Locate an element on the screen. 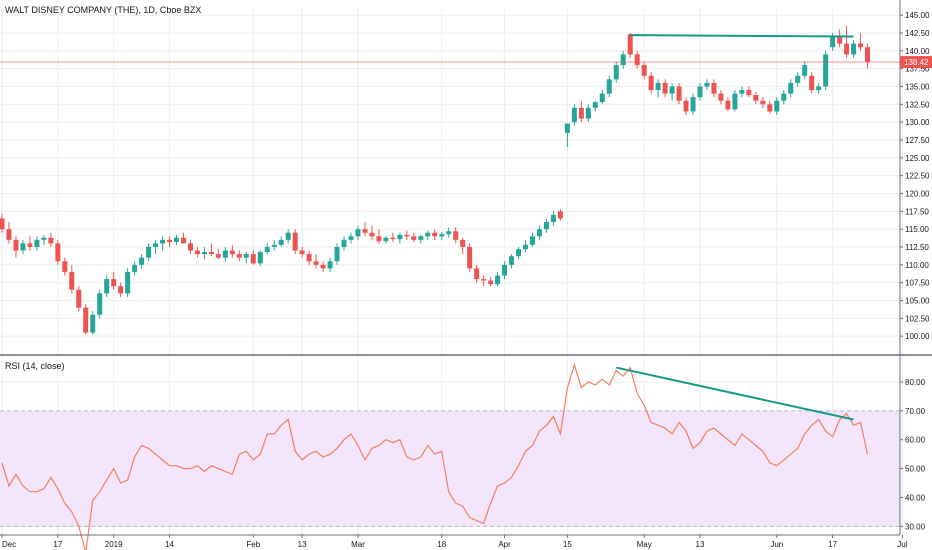  rsi-trendline is located at coordinates (735, 393).